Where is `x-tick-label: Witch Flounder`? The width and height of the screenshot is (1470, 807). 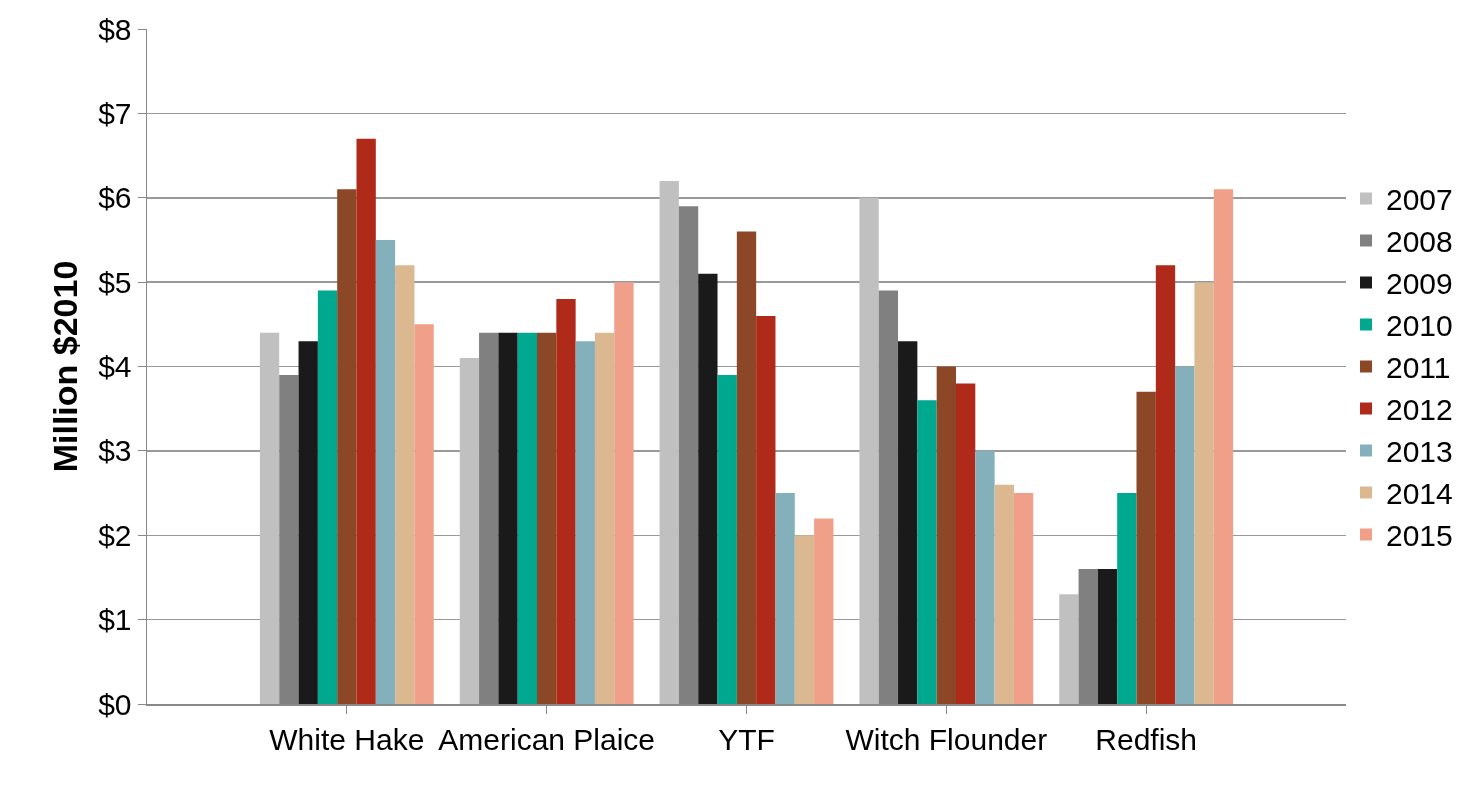 x-tick-label: Witch Flounder is located at coordinates (946, 739).